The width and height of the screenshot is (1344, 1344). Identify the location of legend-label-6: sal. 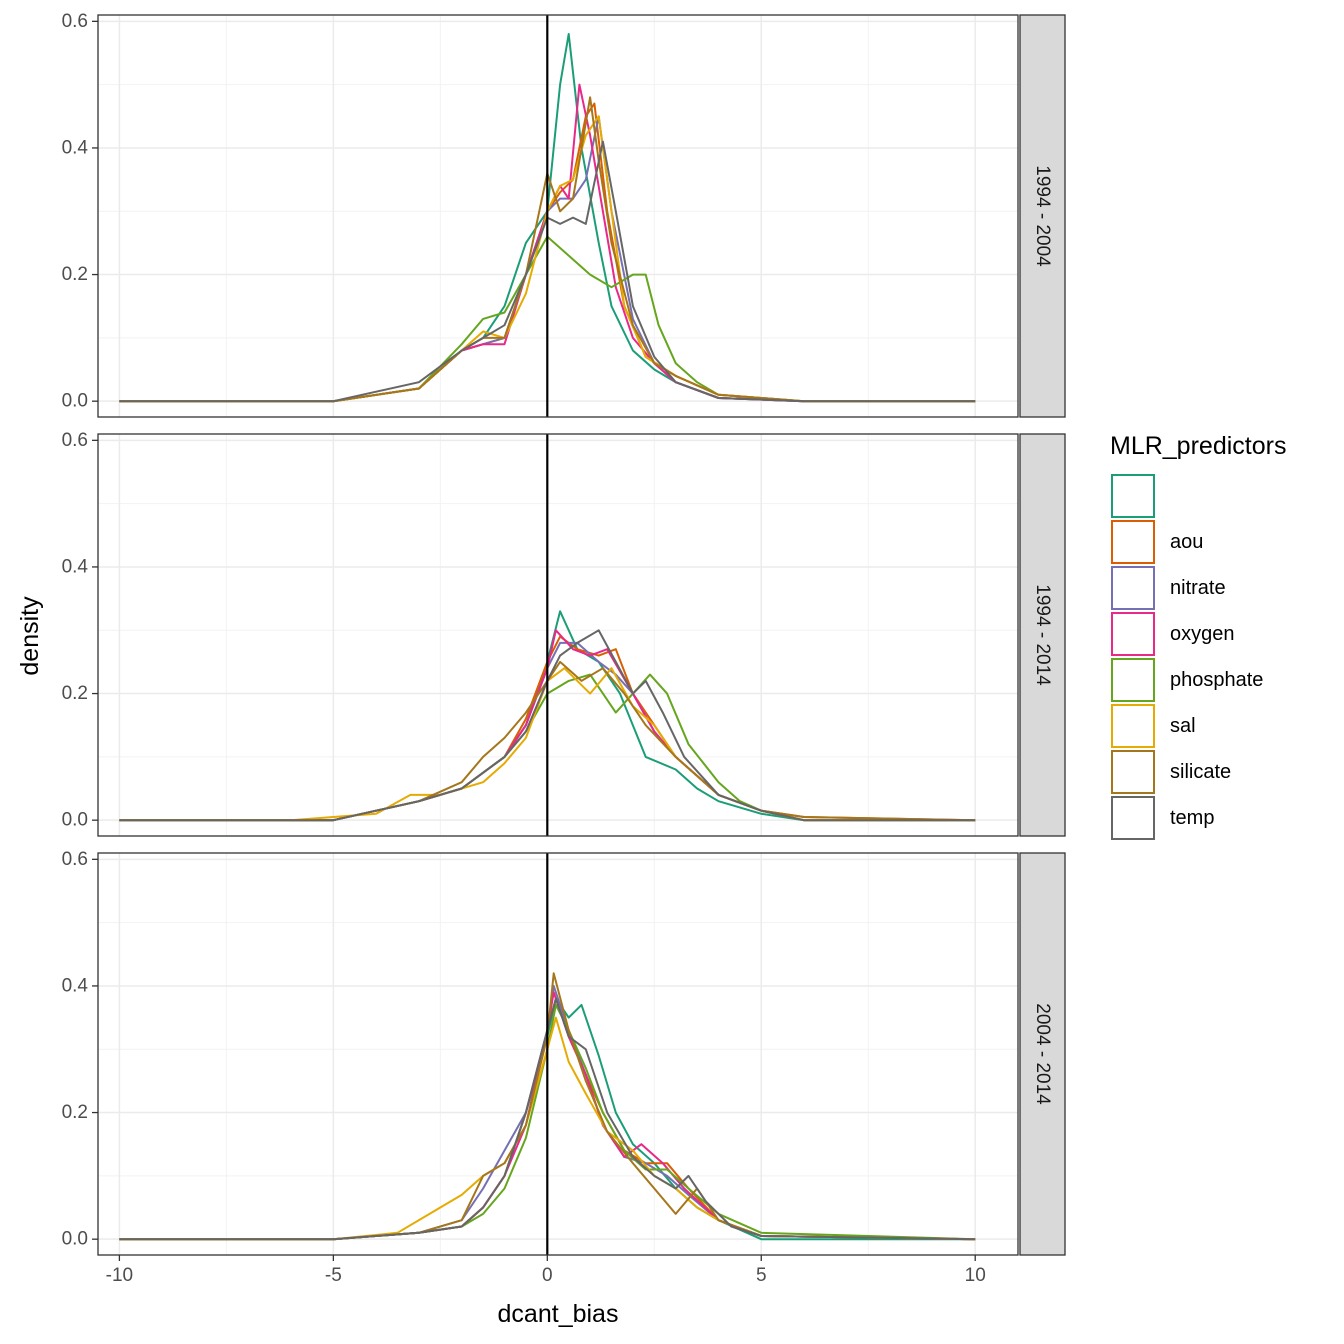
(1183, 726).